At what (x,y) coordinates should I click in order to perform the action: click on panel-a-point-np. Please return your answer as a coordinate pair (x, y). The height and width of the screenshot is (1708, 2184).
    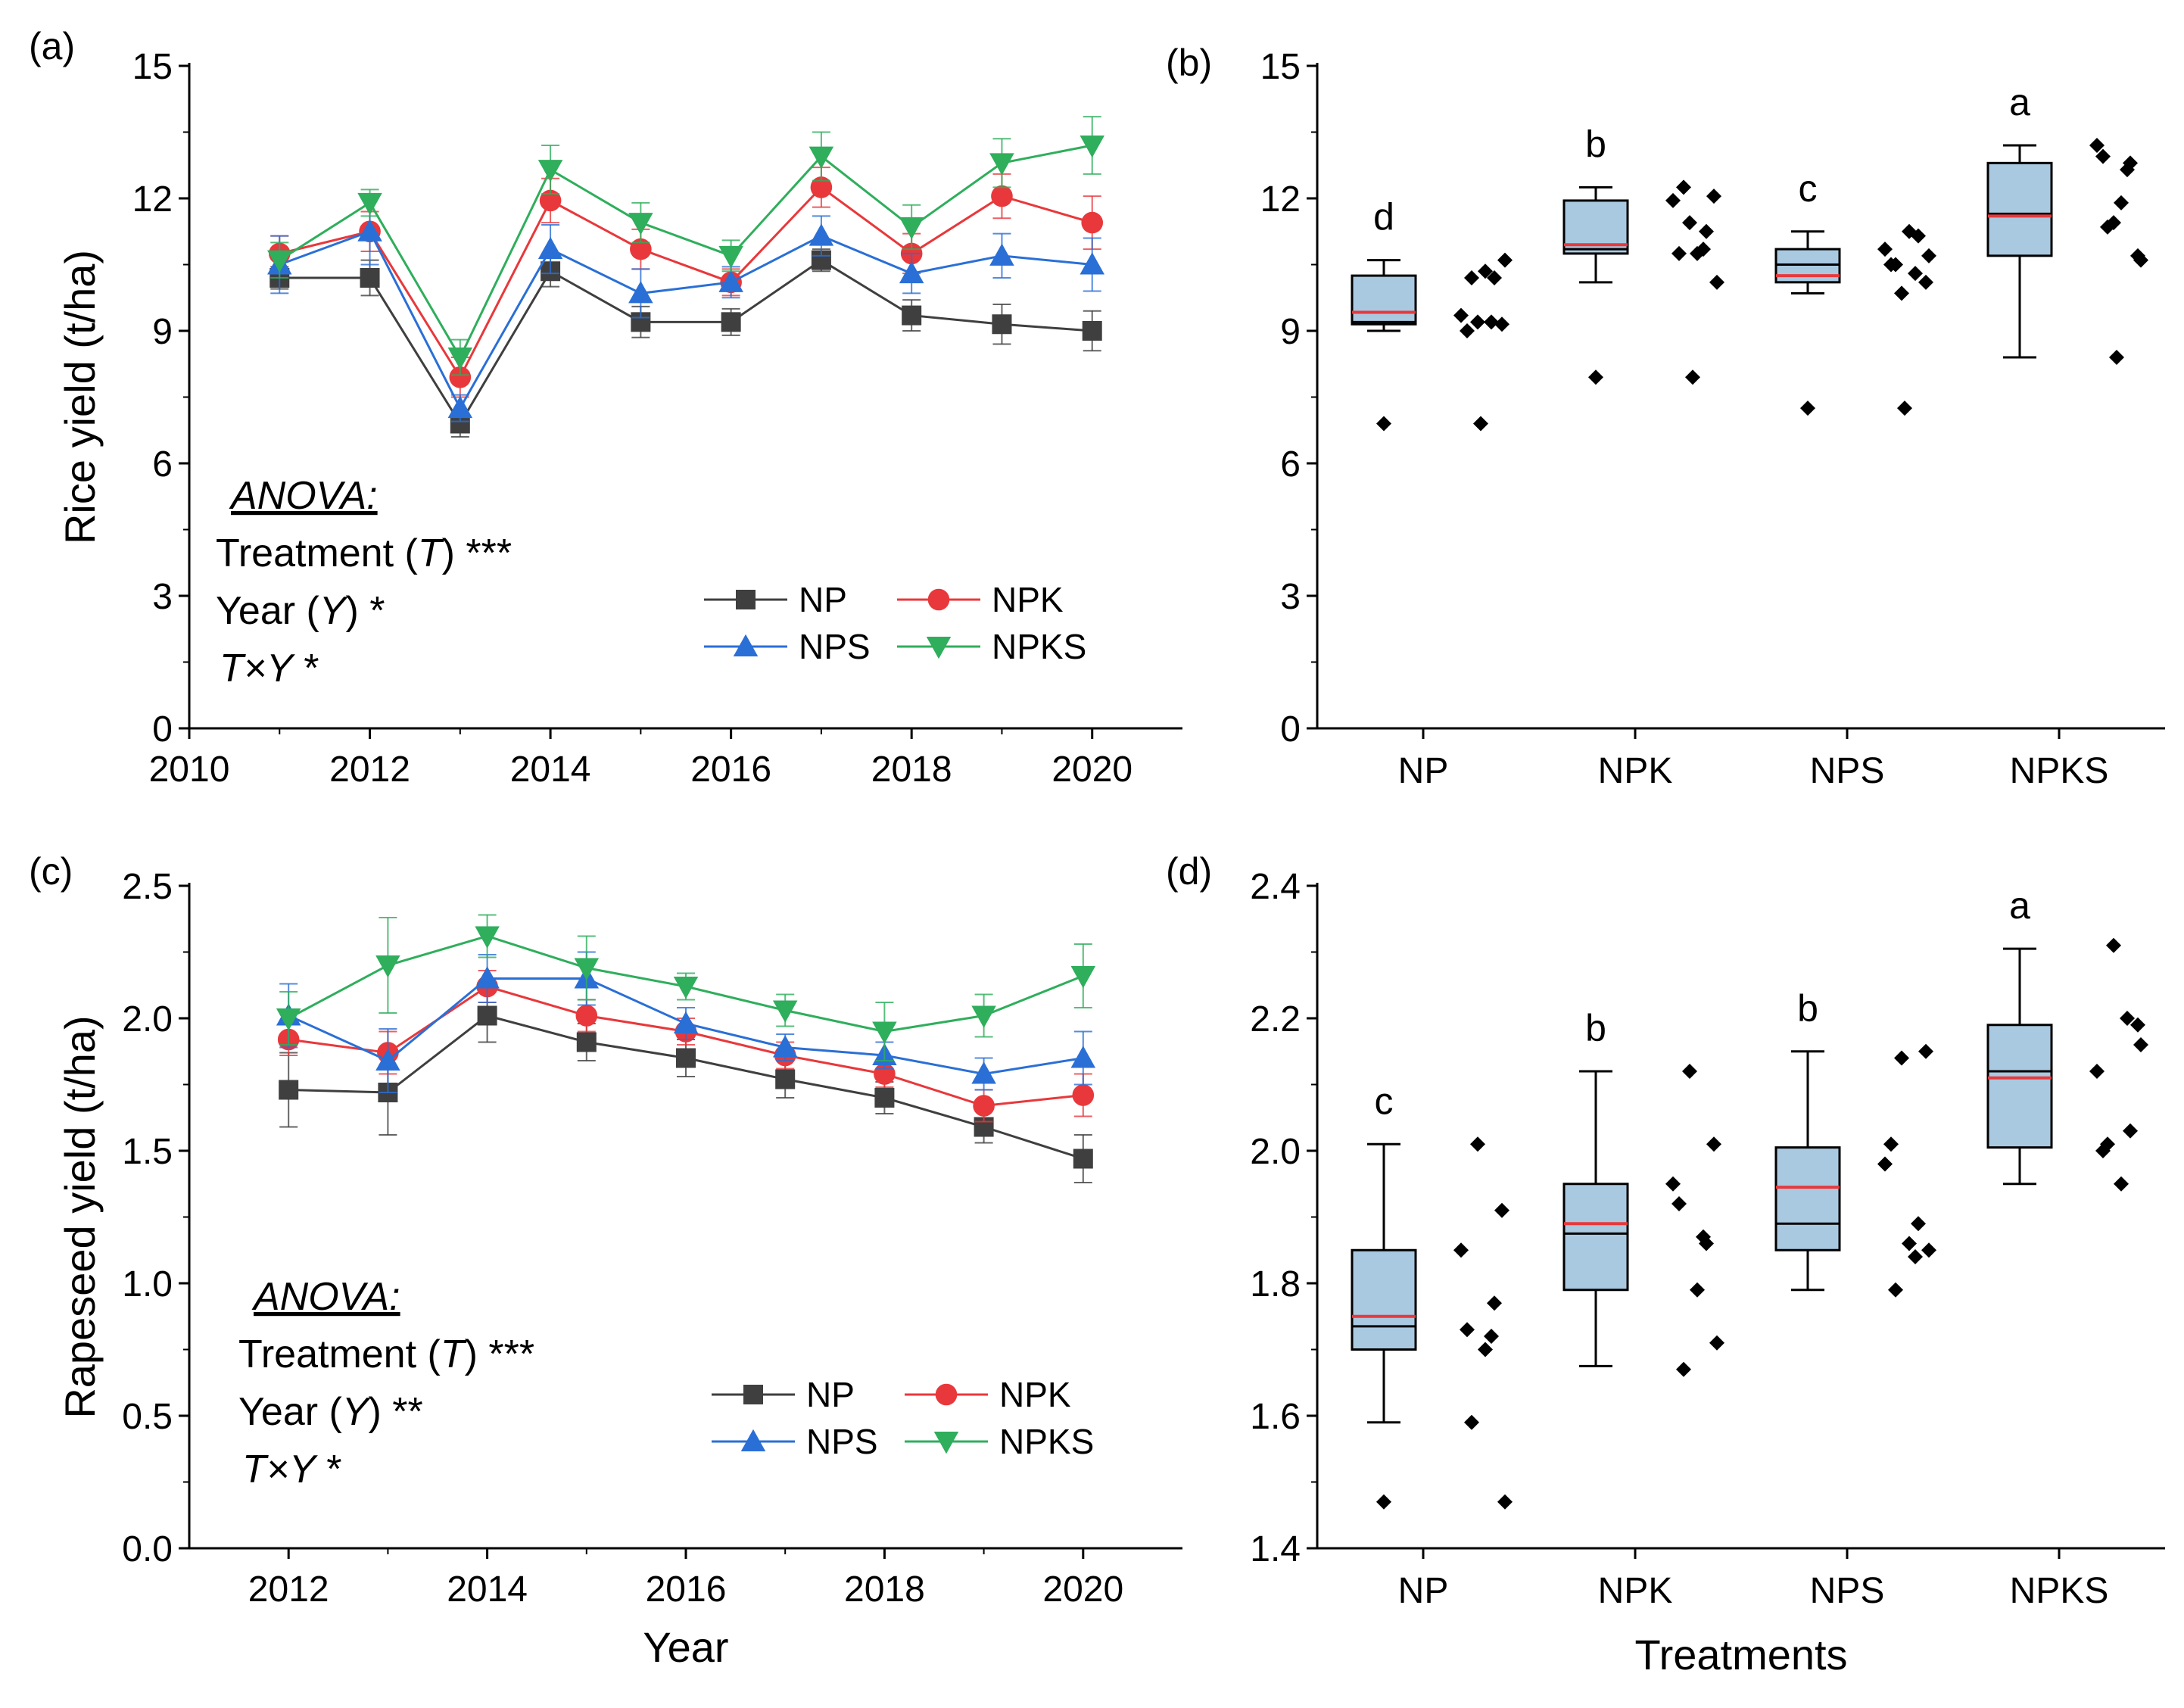
    Looking at the image, I should click on (731, 322).